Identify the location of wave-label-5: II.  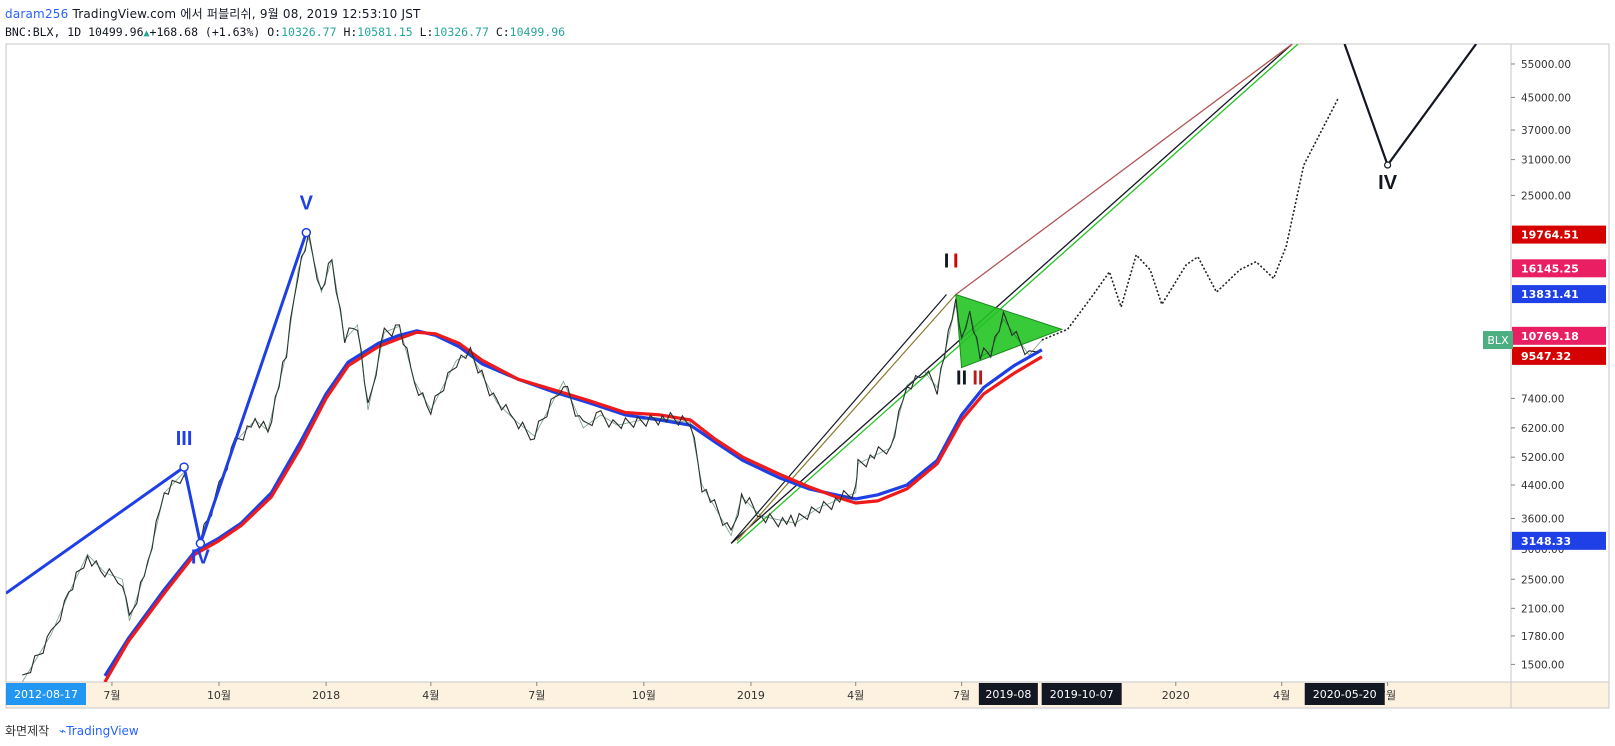
(961, 378).